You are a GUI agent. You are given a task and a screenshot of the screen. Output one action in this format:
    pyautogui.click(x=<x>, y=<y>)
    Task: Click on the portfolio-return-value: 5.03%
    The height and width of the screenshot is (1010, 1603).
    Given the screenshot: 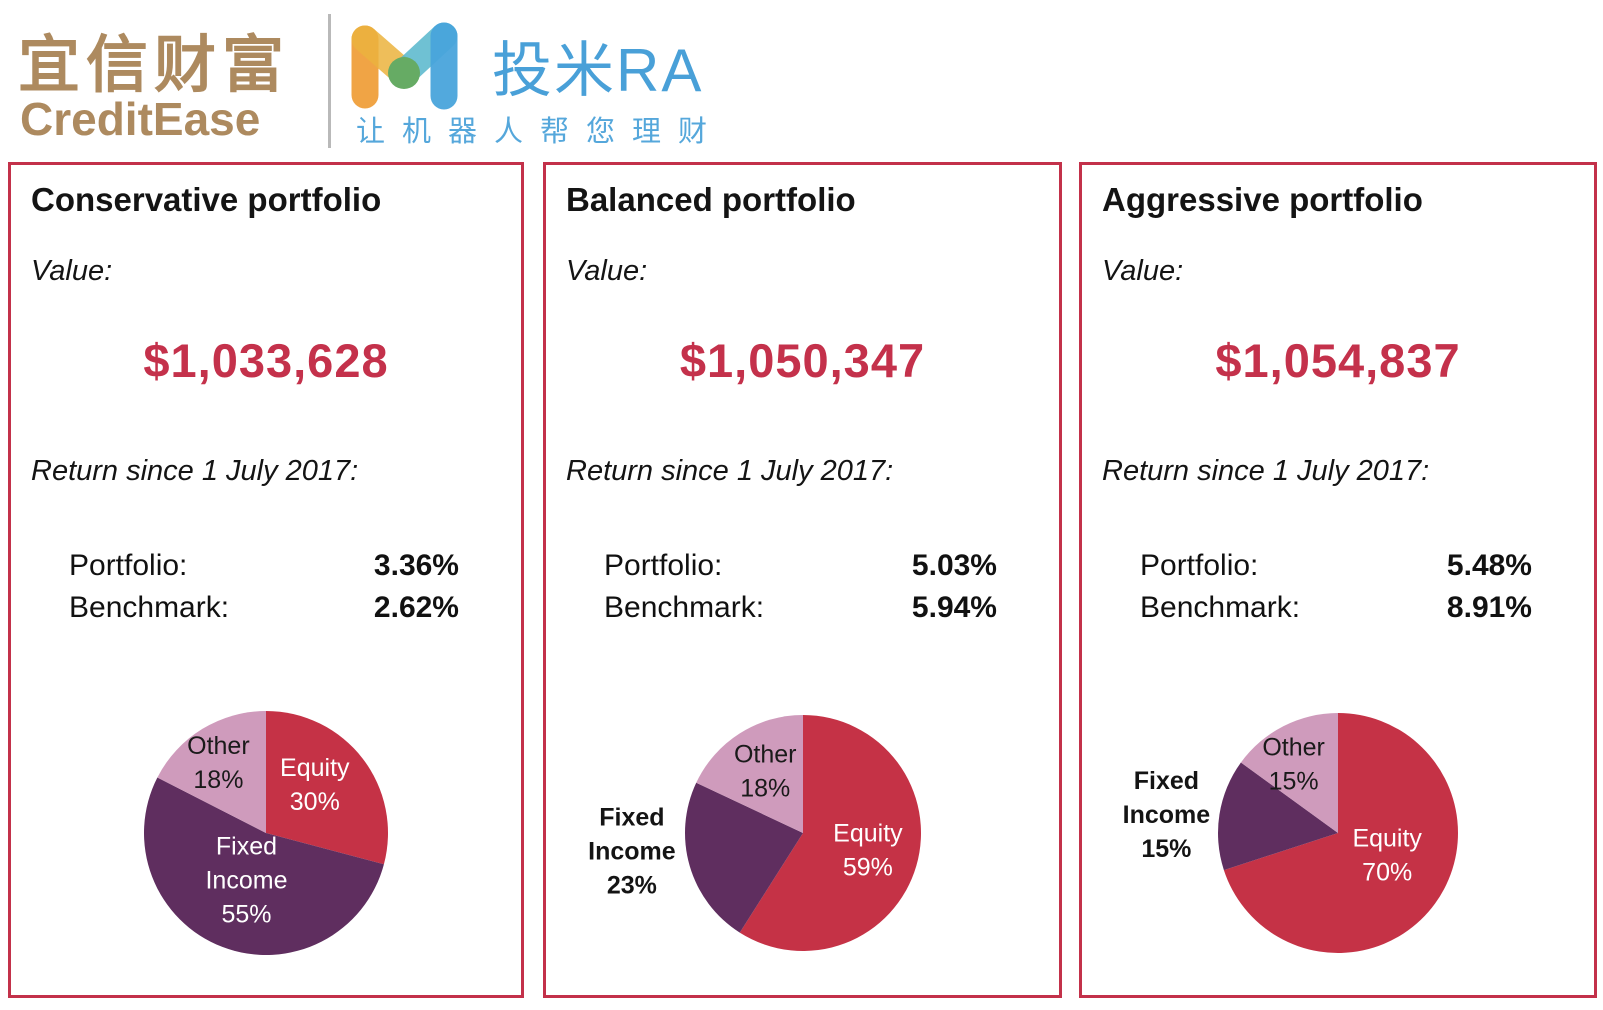 What is the action you would take?
    pyautogui.click(x=954, y=565)
    